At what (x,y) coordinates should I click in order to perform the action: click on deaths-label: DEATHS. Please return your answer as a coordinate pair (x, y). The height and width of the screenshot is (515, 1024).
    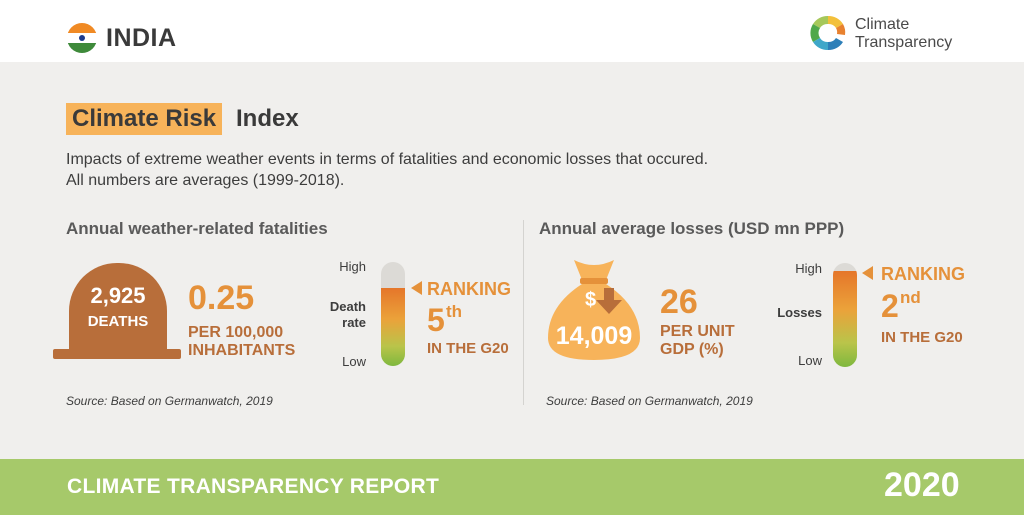
    Looking at the image, I should click on (118, 321).